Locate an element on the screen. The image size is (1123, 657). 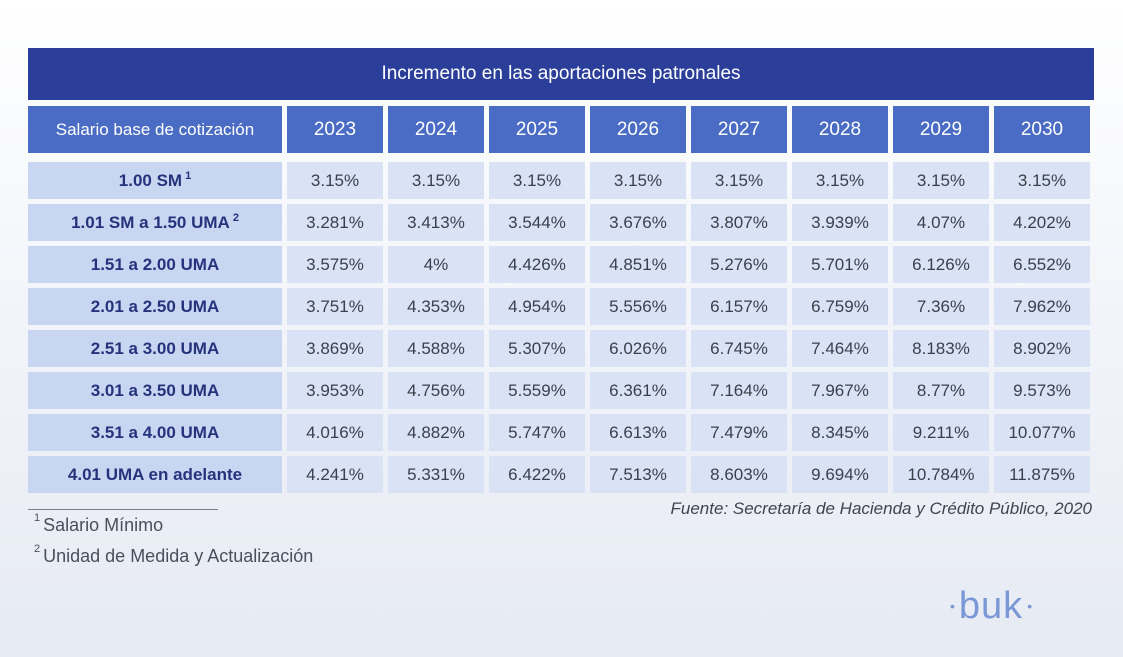
table-cell: 3.281% is located at coordinates (335, 222).